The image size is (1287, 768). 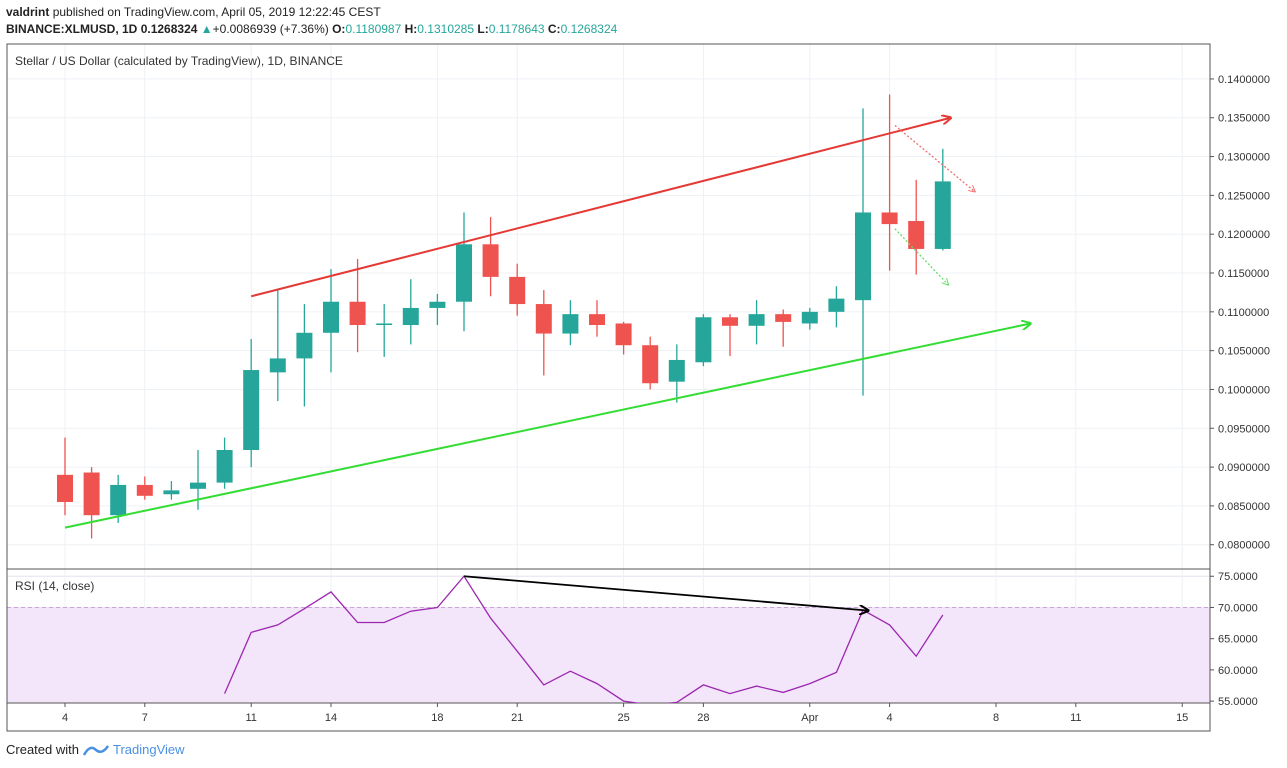 I want to click on up-triangle-icon: ▲, so click(x=206, y=29).